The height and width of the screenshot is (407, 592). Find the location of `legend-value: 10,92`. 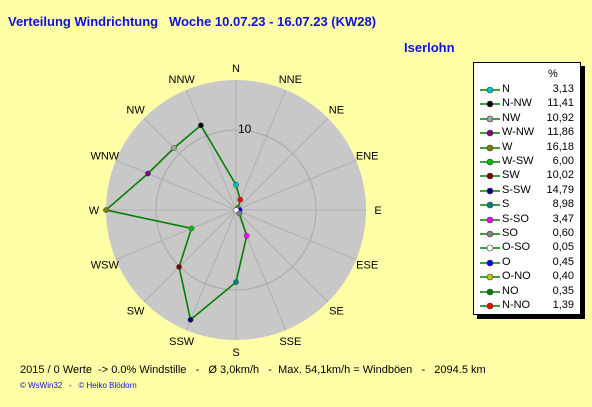

legend-value: 10,92 is located at coordinates (560, 117).